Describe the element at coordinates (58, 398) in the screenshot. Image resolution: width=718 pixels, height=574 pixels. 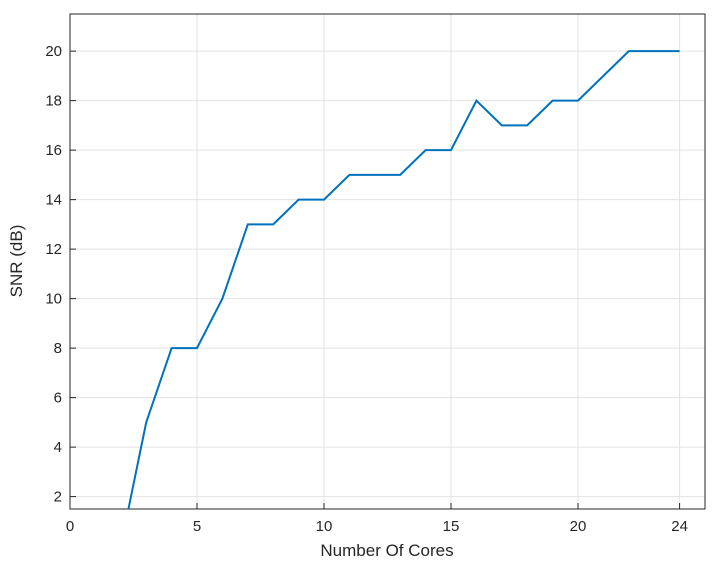
I see `y-tick-label: 6` at that location.